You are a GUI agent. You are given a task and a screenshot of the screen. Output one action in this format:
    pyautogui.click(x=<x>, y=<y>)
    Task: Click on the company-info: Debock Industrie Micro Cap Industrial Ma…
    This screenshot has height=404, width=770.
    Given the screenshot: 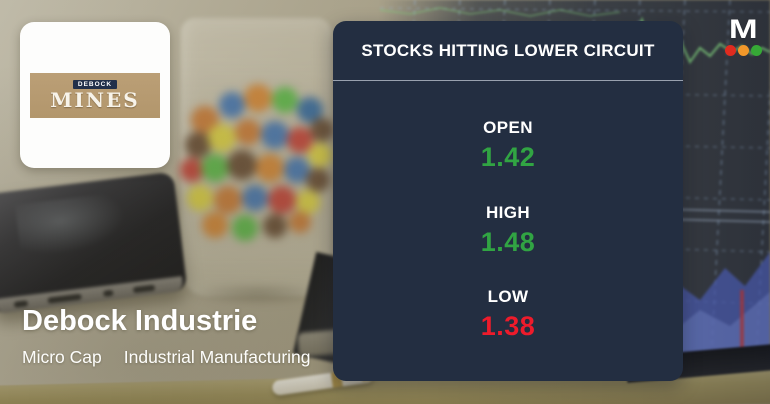 What is the action you would take?
    pyautogui.click(x=166, y=336)
    